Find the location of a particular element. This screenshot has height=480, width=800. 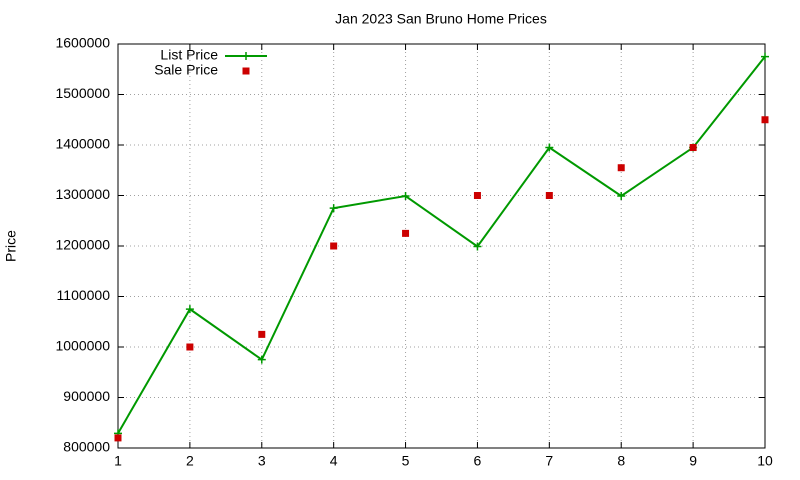

x-tick-label: 5 is located at coordinates (406, 461).